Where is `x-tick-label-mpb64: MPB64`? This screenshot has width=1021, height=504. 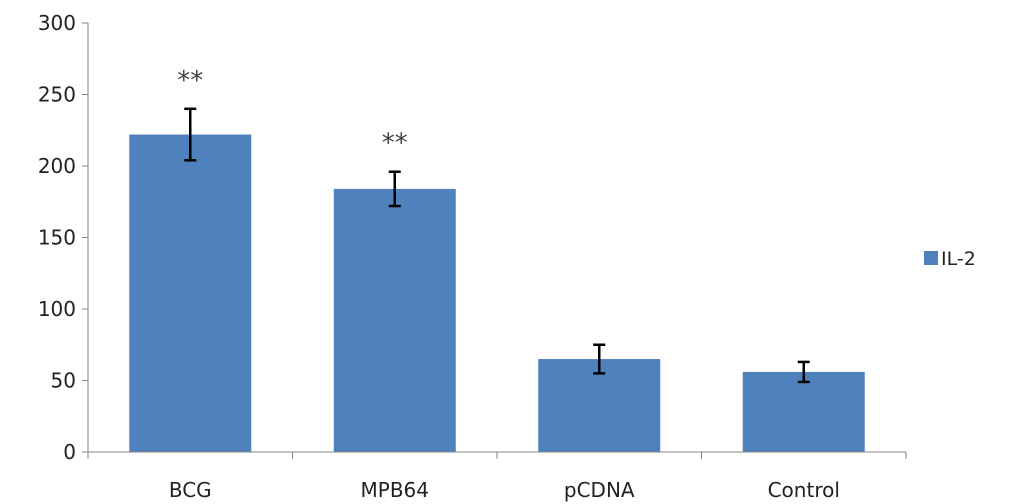
x-tick-label-mpb64: MPB64 is located at coordinates (395, 490).